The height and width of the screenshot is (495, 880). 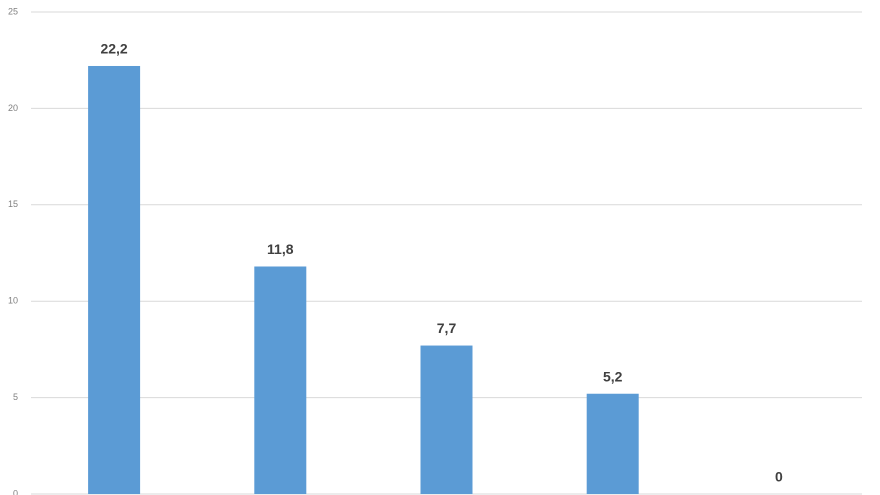 What do you see at coordinates (13, 204) in the screenshot?
I see `y-tick-label: 15` at bounding box center [13, 204].